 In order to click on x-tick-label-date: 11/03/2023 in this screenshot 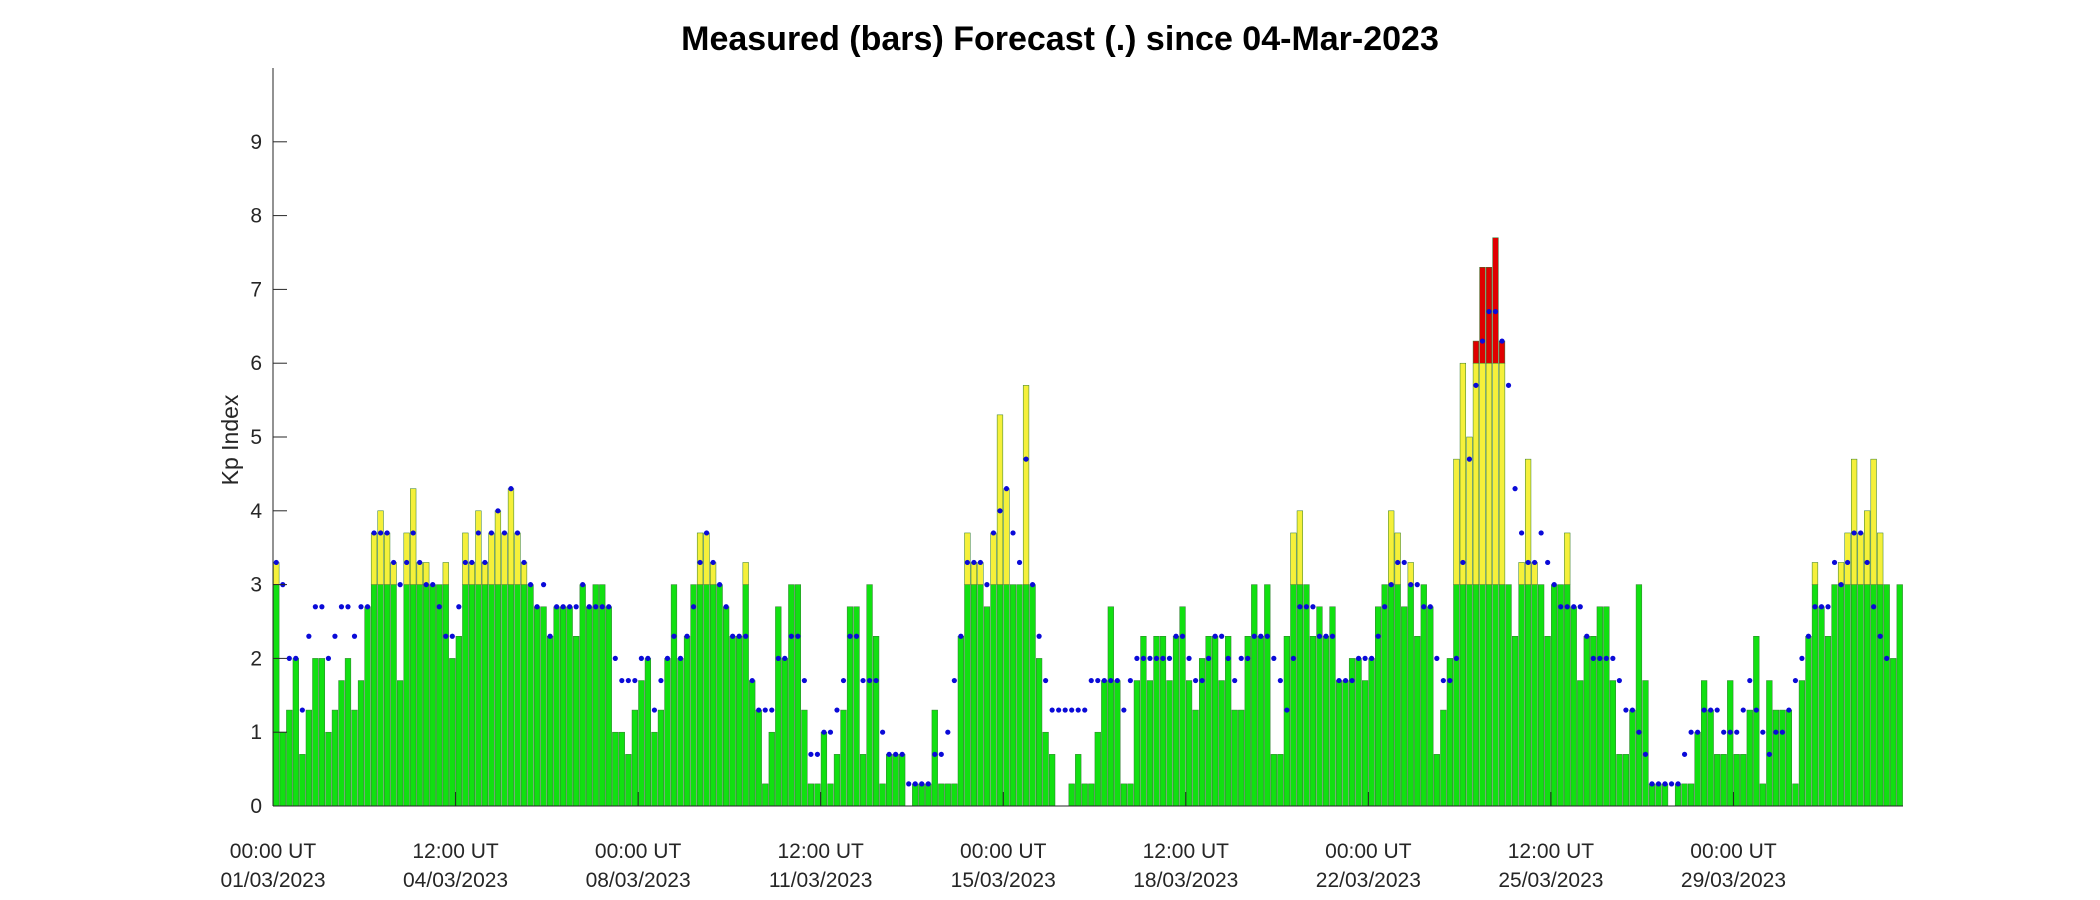, I will do `click(821, 880)`.